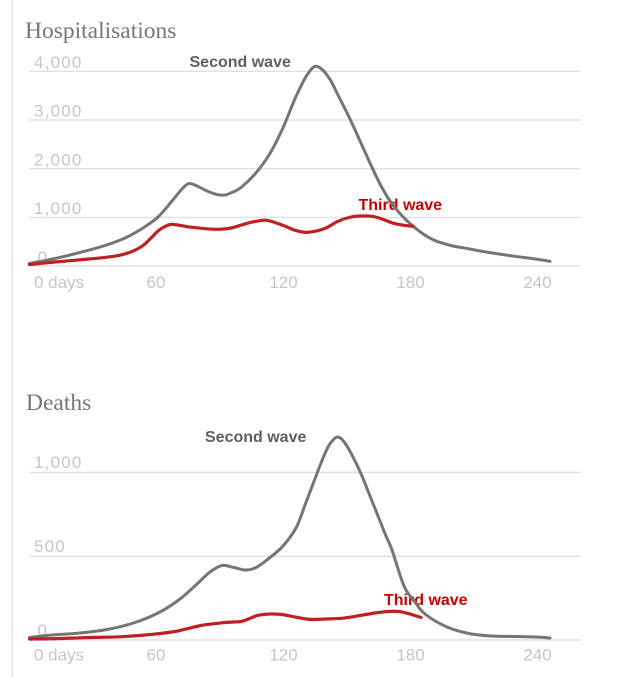  Describe the element at coordinates (50, 546) in the screenshot. I see `svg-text: 500` at that location.